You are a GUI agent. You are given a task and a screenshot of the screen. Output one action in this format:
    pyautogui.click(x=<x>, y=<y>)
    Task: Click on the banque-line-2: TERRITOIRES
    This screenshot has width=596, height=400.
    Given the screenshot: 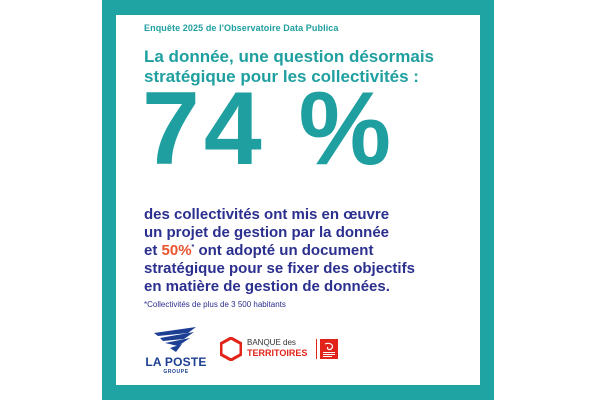 What is the action you would take?
    pyautogui.click(x=277, y=353)
    